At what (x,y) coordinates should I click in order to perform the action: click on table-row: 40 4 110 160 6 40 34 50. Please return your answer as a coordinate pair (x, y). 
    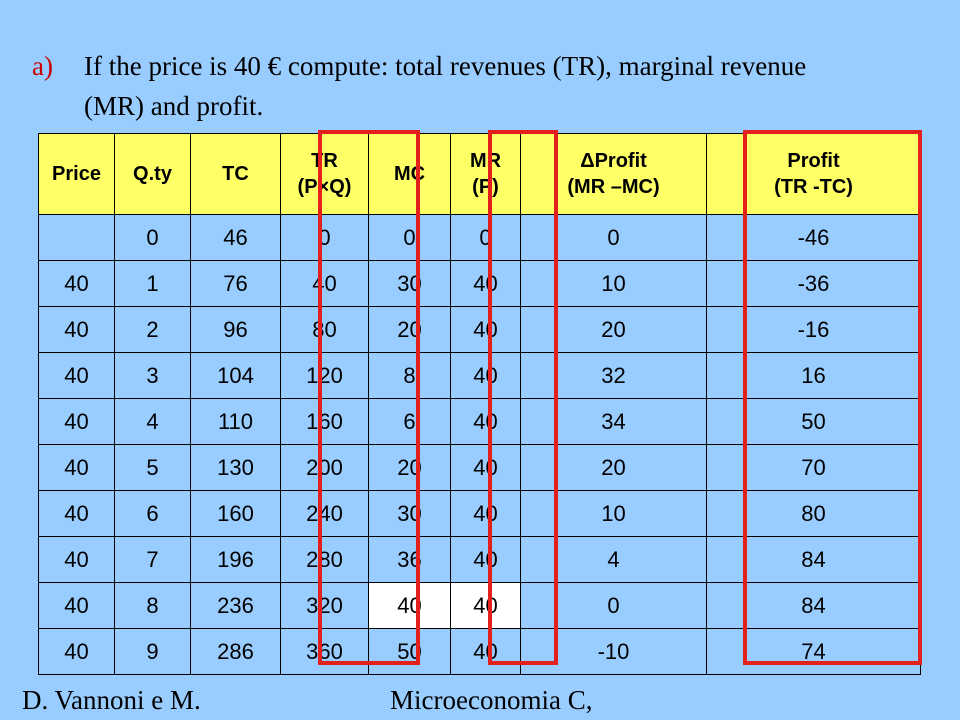
    Looking at the image, I should click on (479, 421).